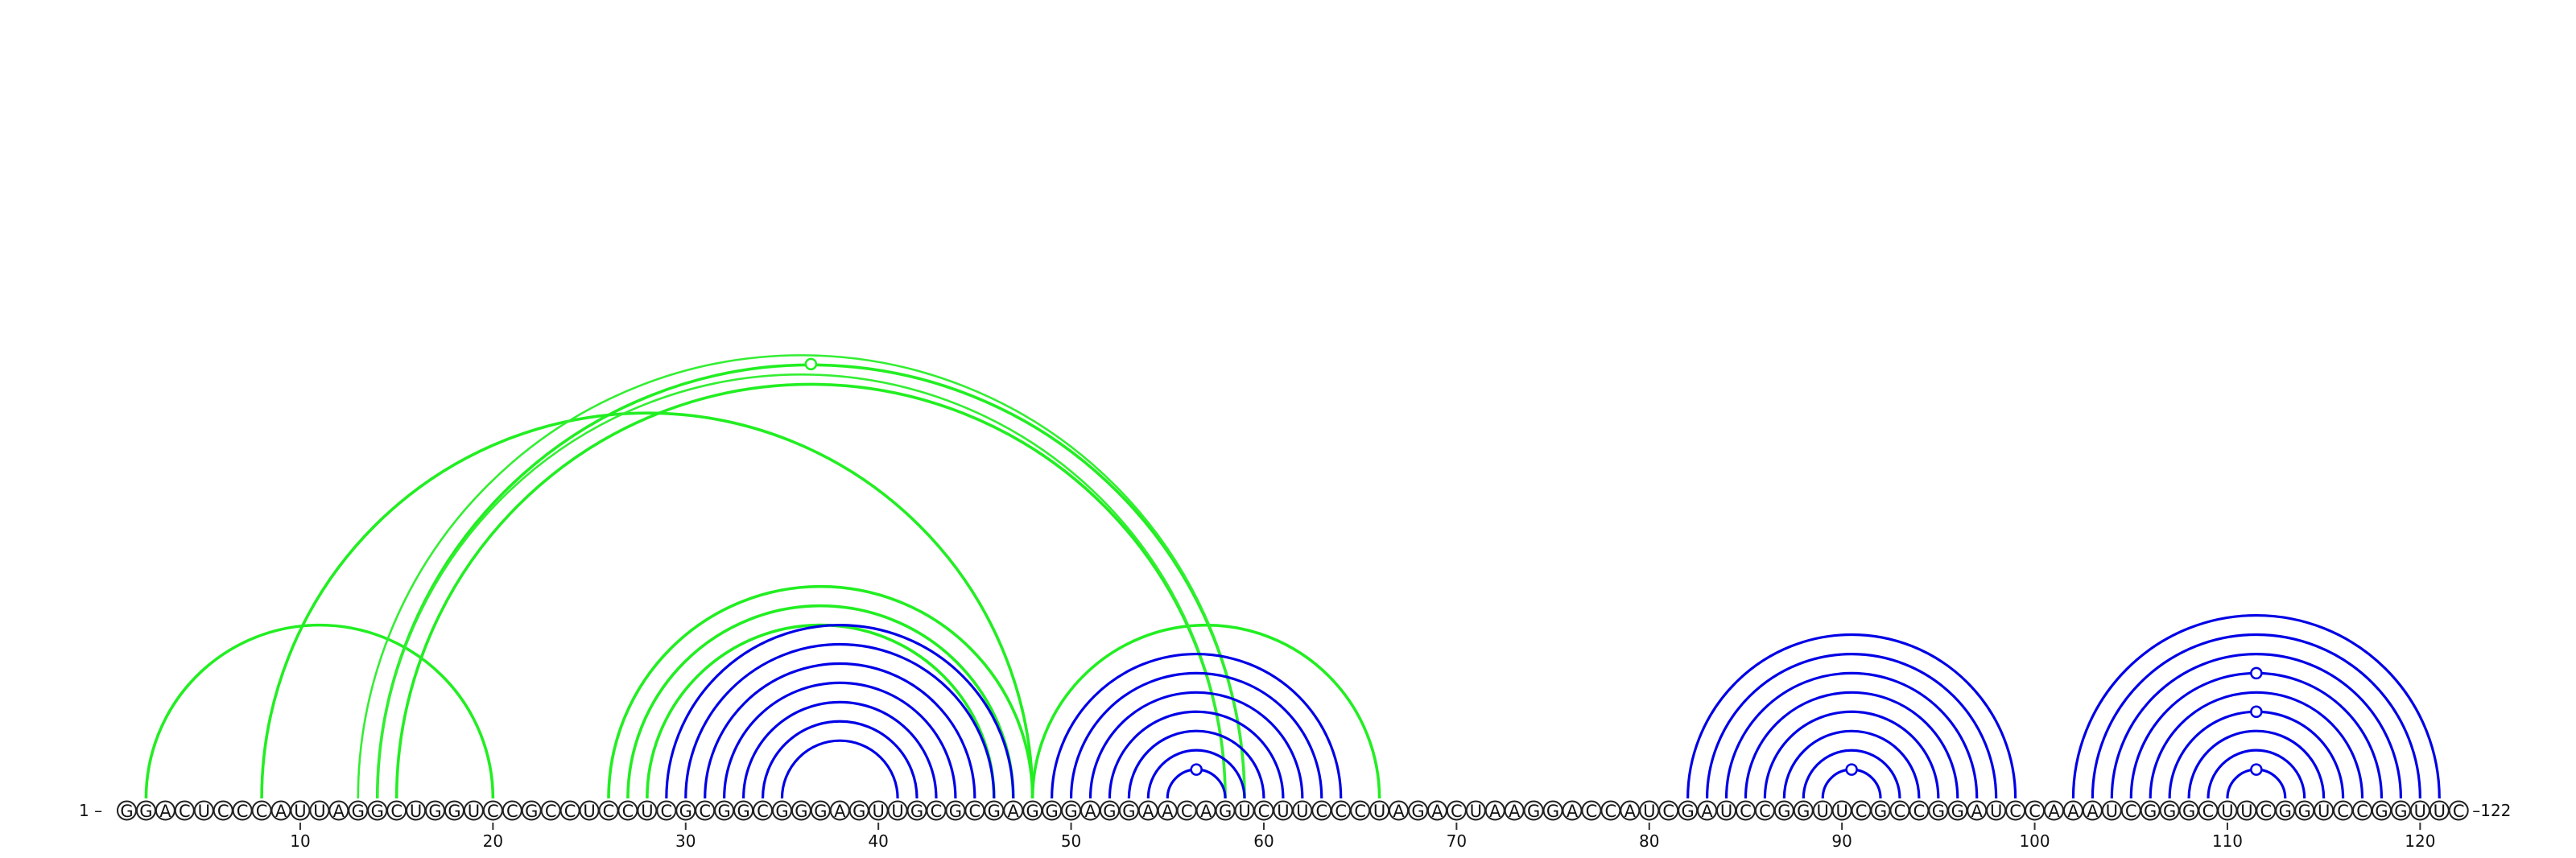 The width and height of the screenshot is (2576, 858). Describe the element at coordinates (1362, 837) in the screenshot. I see `position-axis: 10 20 30 40 50 60 70 80 90 100 110 120` at that location.